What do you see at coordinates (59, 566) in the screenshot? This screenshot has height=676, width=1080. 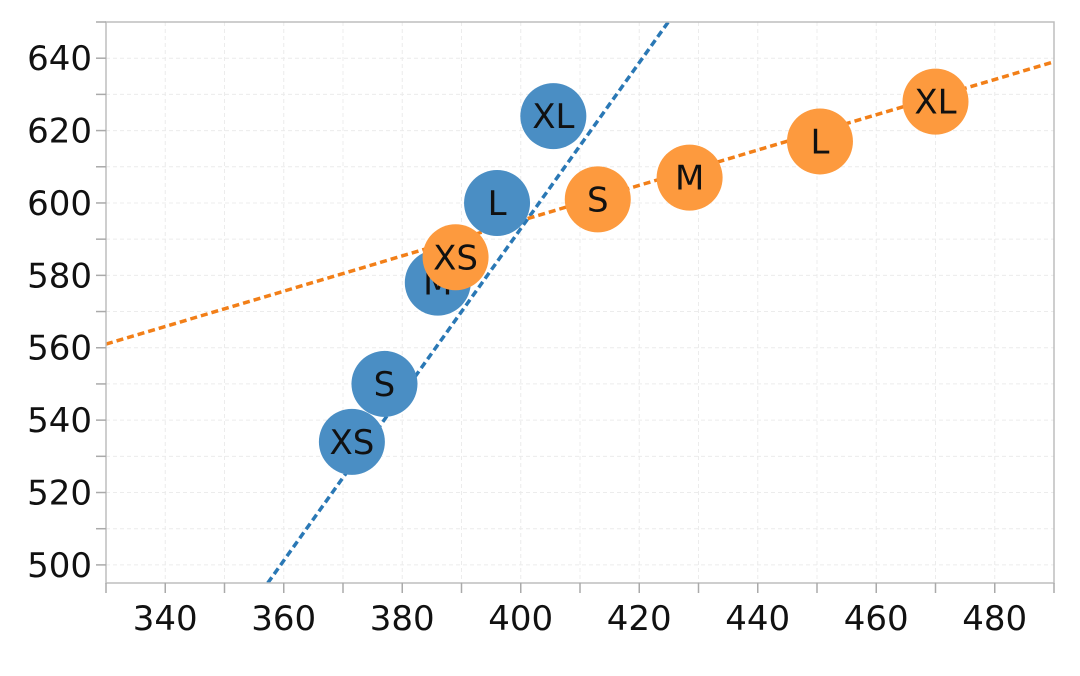 I see `y-tick-label: 500` at bounding box center [59, 566].